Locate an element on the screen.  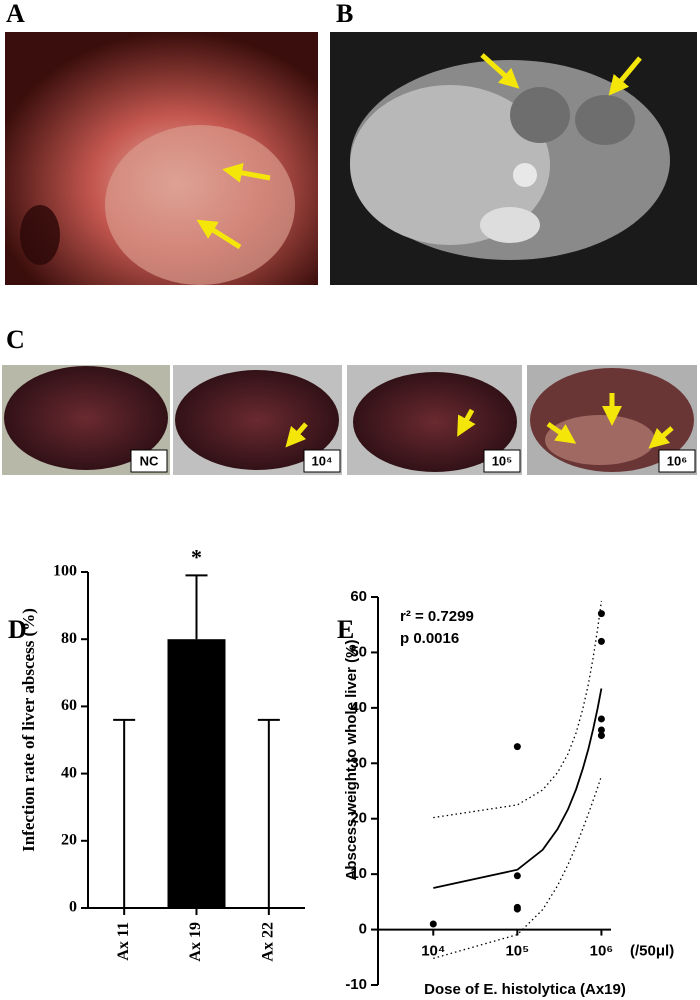
confidence-lower is located at coordinates (518, 867).